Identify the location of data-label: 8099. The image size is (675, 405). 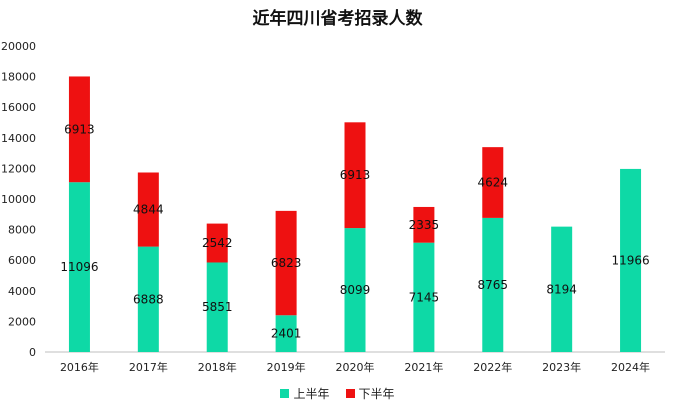
(355, 290).